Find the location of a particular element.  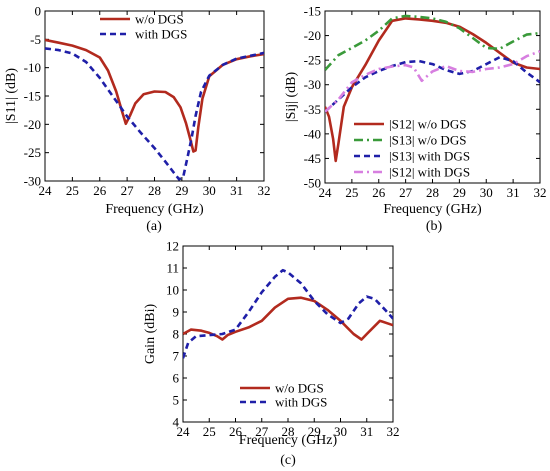

legend-label-1: |S12| w/o DGS is located at coordinates (427, 124).